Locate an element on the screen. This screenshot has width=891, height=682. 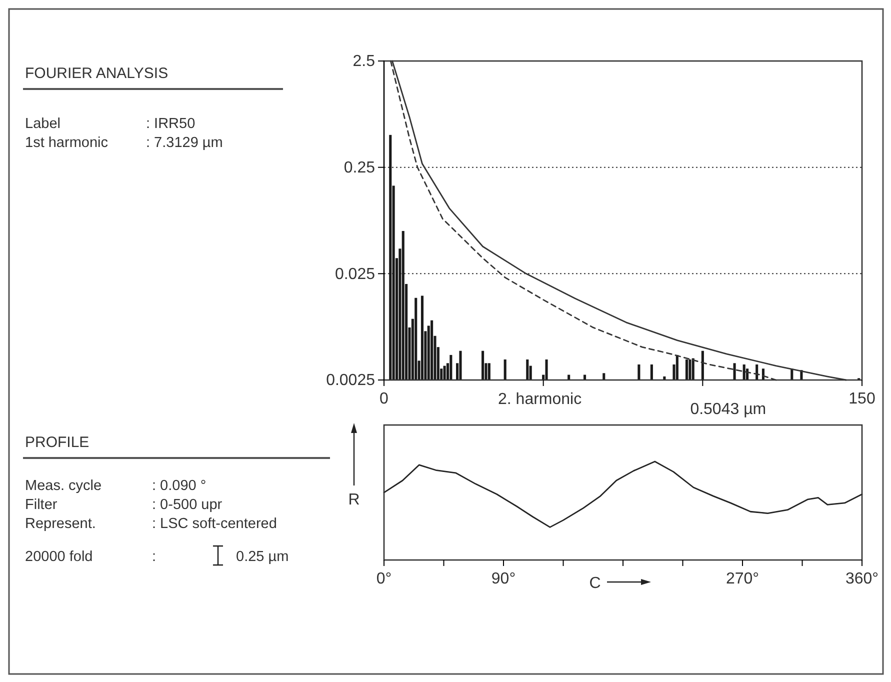
text: Label is located at coordinates (42, 124).